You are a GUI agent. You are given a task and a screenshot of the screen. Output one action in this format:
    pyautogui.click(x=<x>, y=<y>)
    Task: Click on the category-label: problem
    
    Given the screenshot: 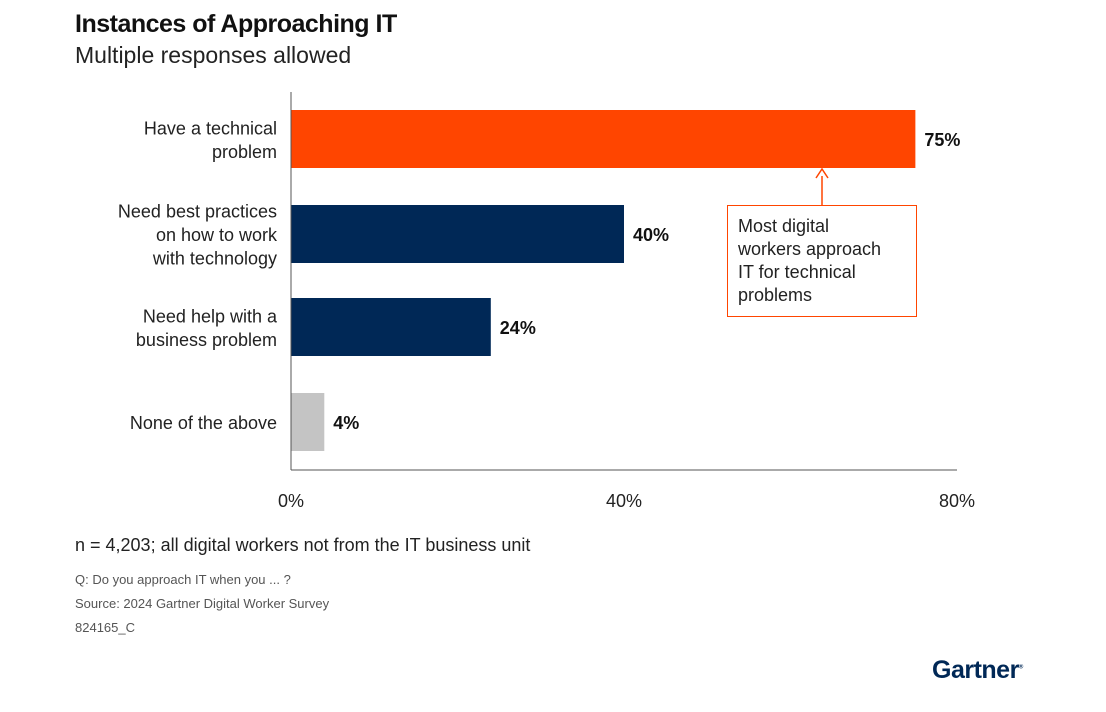 What is the action you would take?
    pyautogui.click(x=244, y=152)
    